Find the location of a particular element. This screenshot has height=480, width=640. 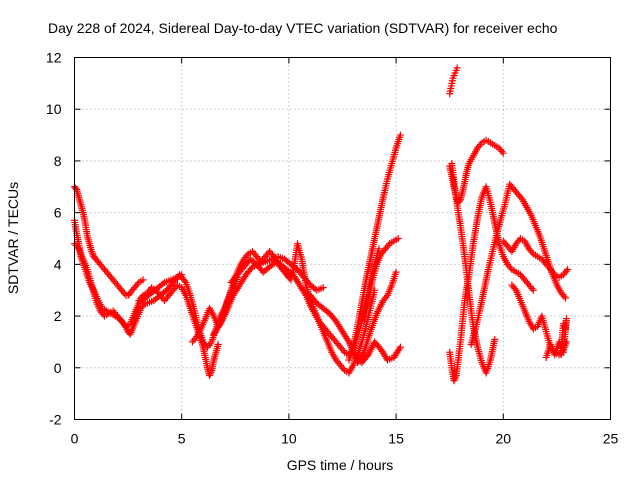

series-sat-k is located at coordinates (374, 247).